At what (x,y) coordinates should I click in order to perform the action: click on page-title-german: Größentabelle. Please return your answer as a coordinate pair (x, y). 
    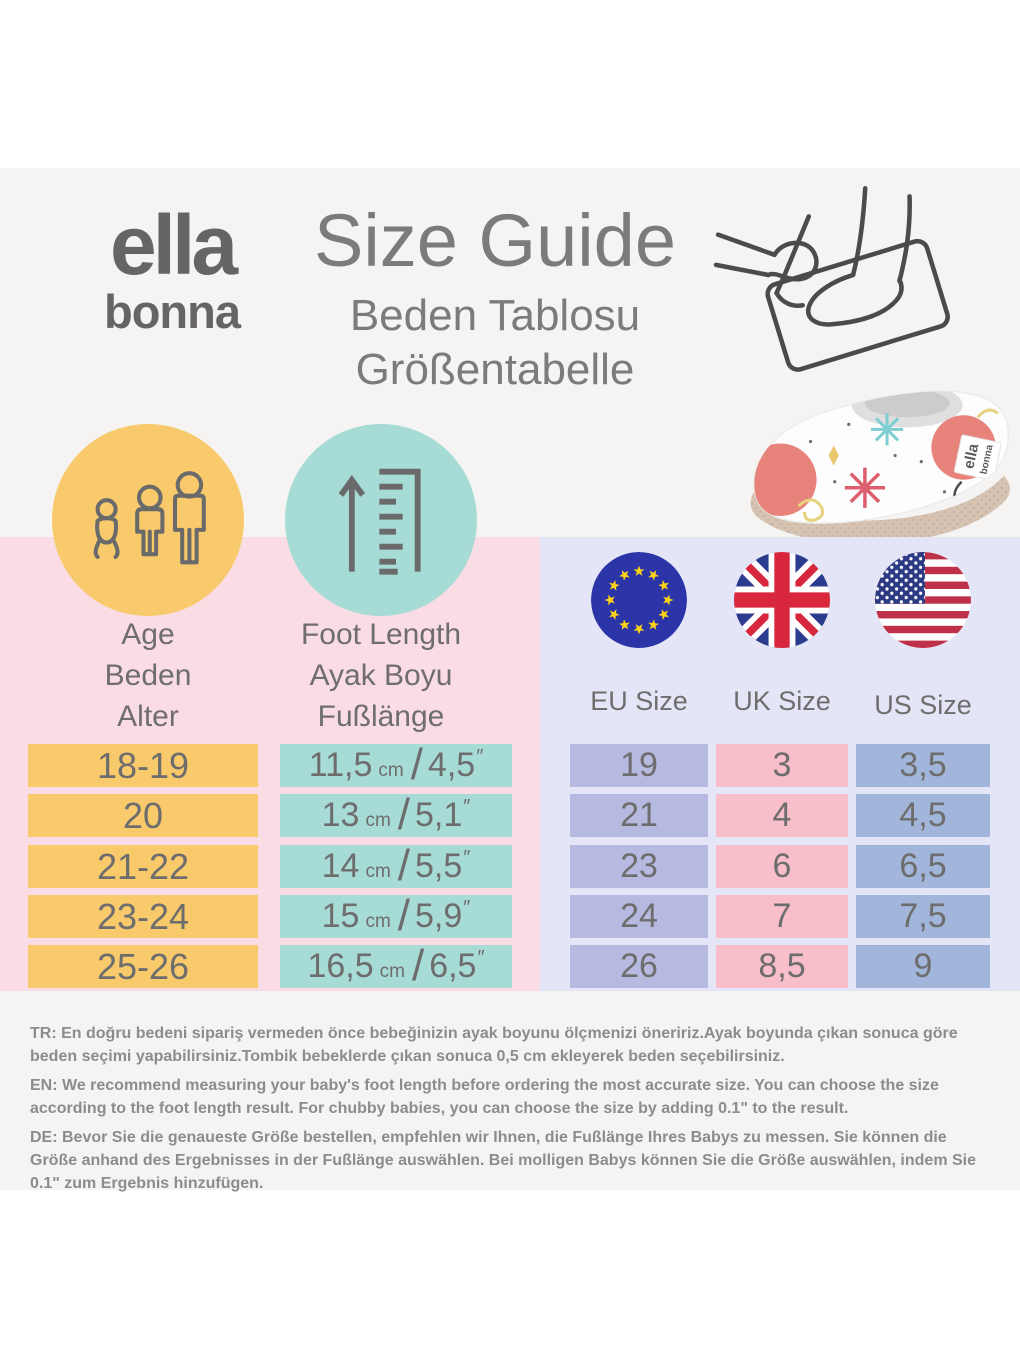
    Looking at the image, I should click on (495, 369).